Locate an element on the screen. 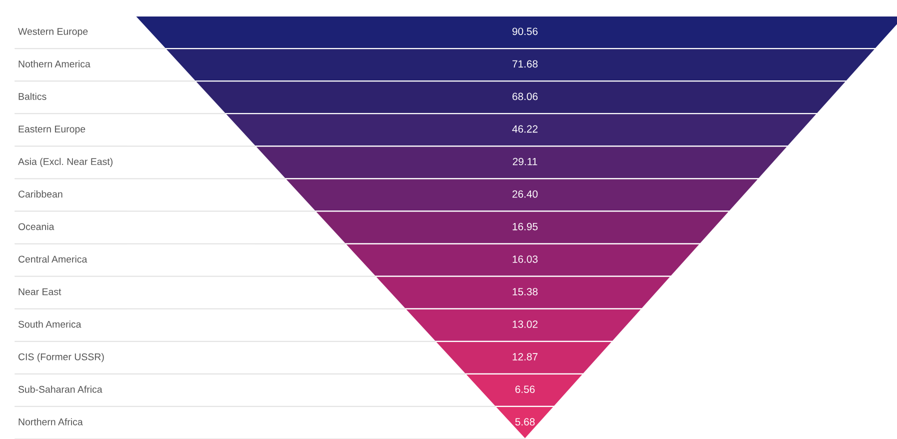 Image resolution: width=897 pixels, height=439 pixels. category-label: South America is located at coordinates (50, 324).